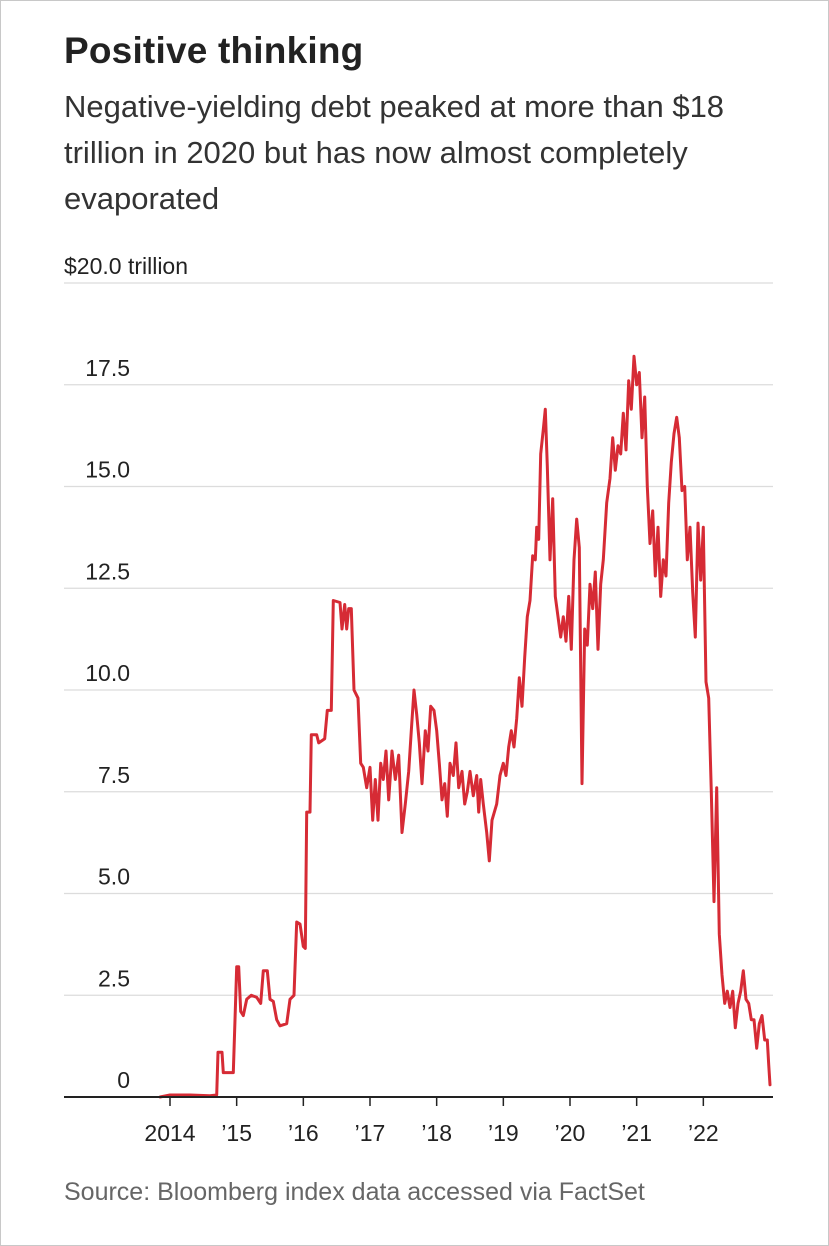  Describe the element at coordinates (636, 1133) in the screenshot. I see `x-tick-label: ’21` at that location.